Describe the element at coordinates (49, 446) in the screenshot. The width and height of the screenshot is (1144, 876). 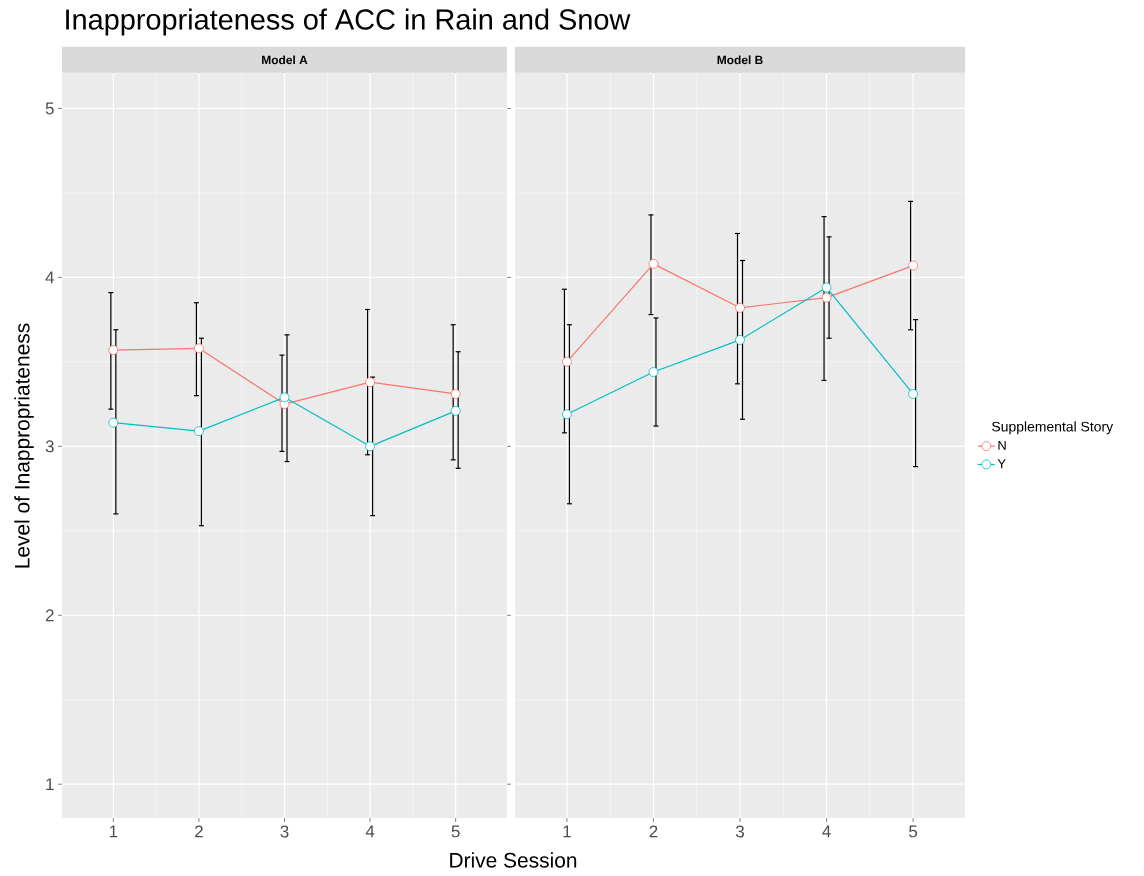
I see `y-tick-label: 3` at that location.